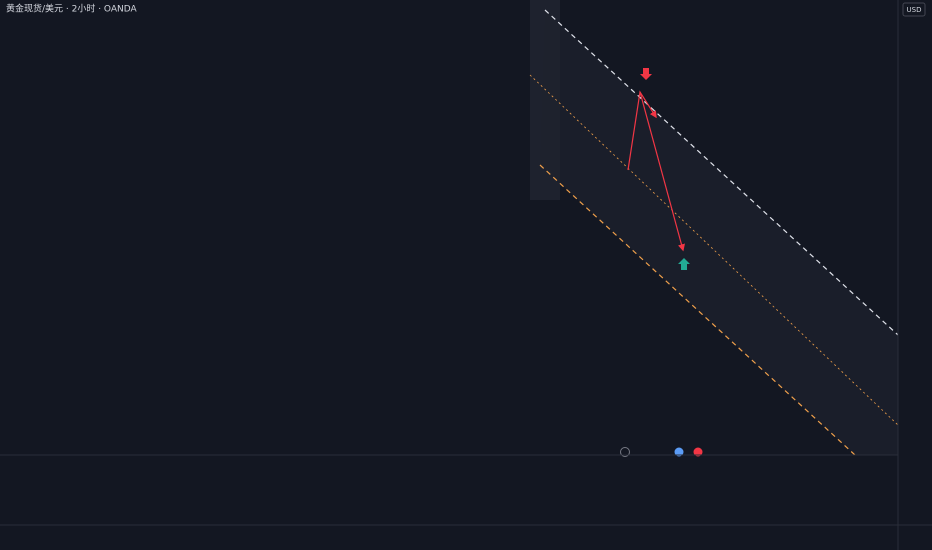  Describe the element at coordinates (662, 171) in the screenshot. I see `forecast-arrow` at that location.